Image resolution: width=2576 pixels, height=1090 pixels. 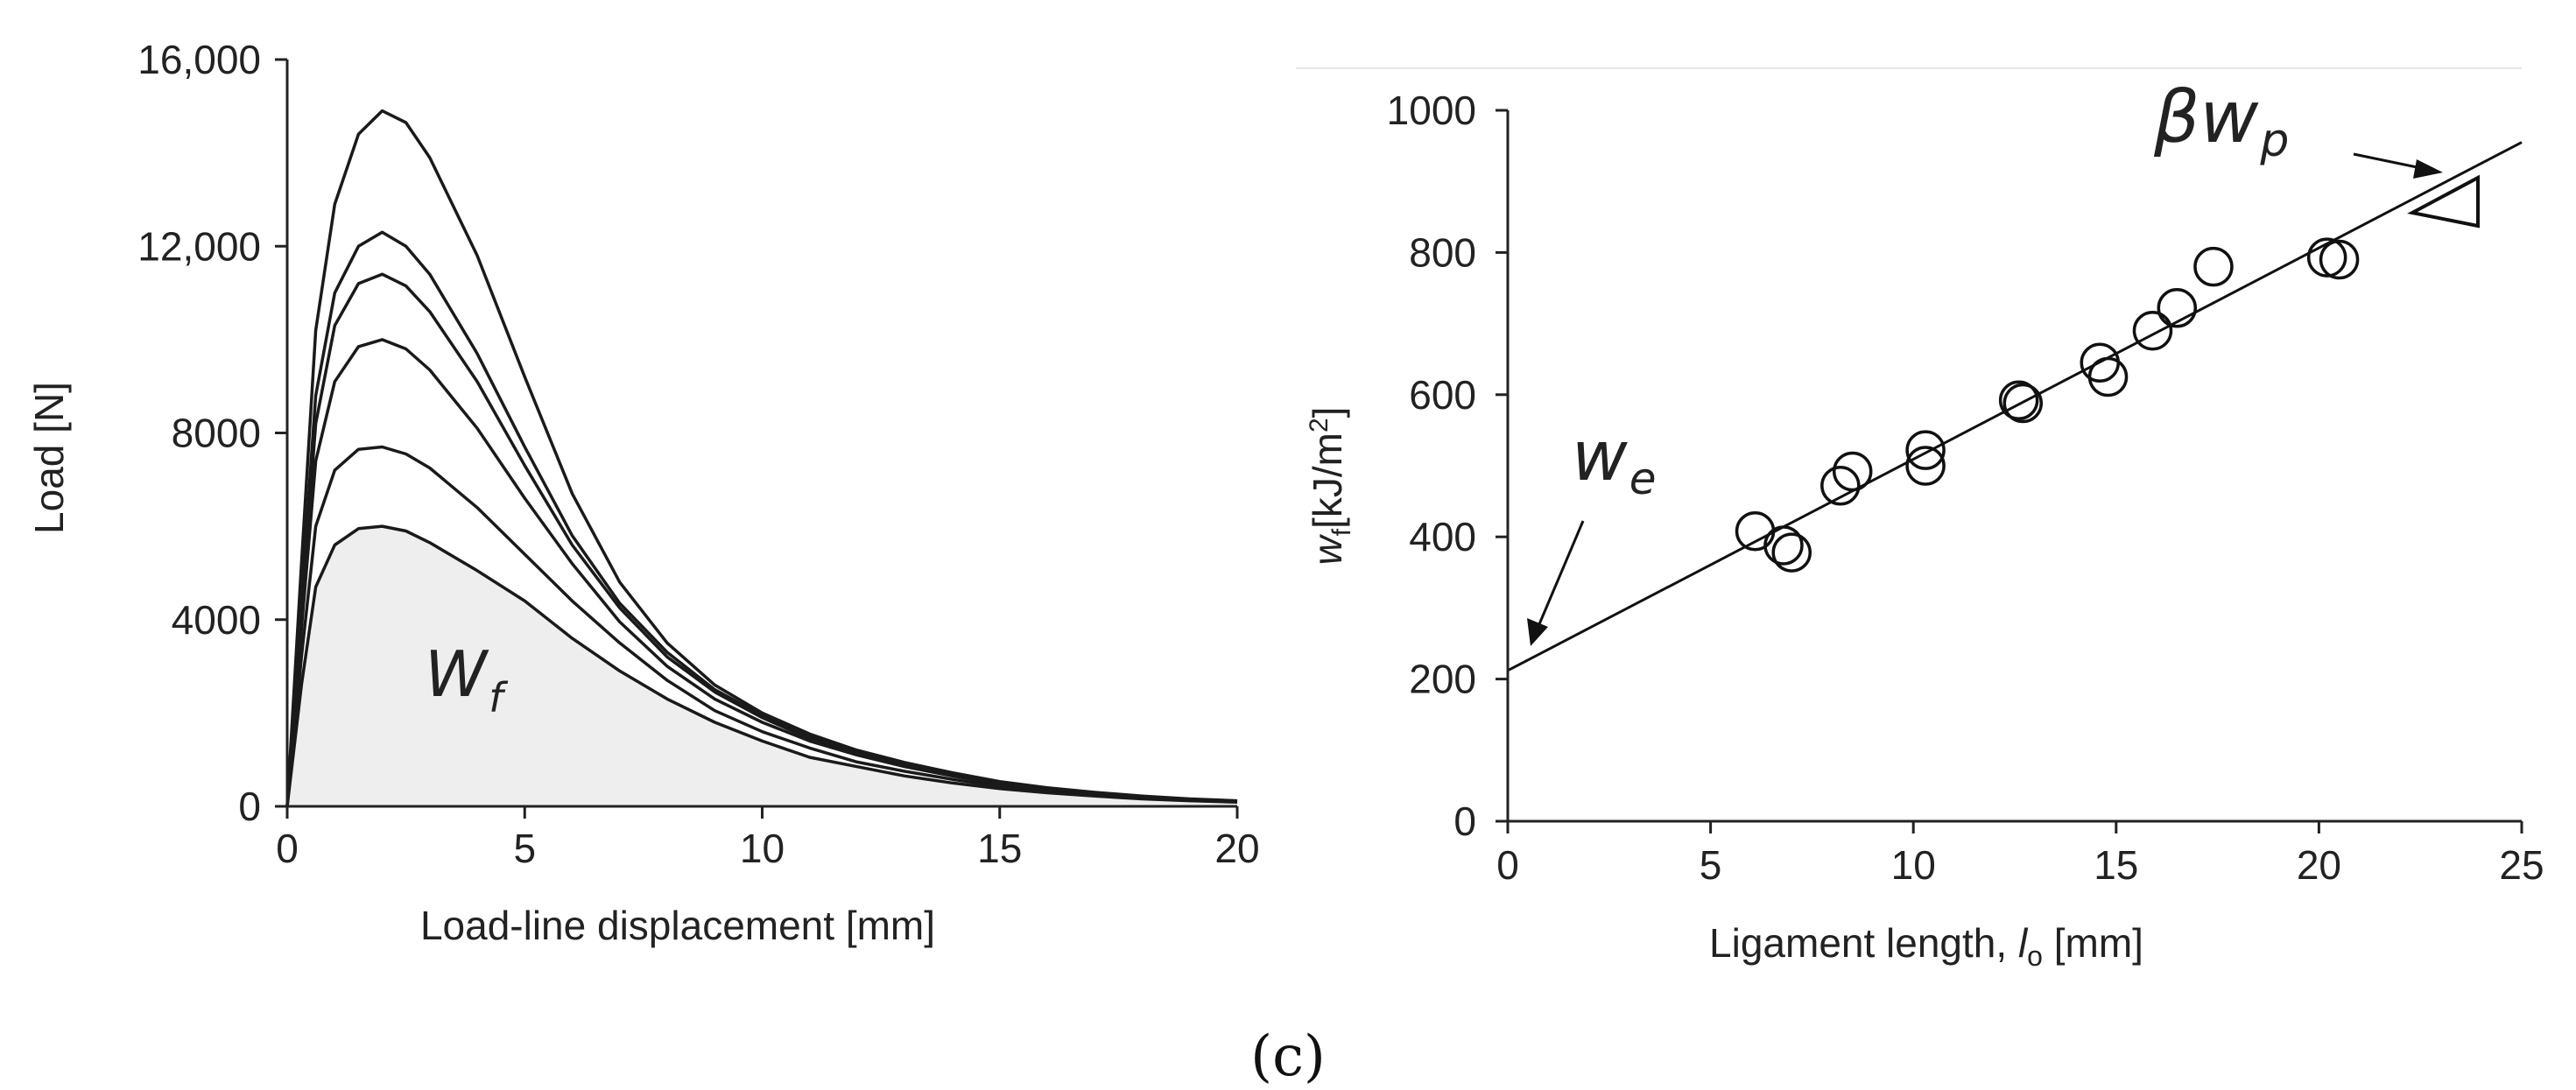 I want to click on data-points, so click(x=2047, y=405).